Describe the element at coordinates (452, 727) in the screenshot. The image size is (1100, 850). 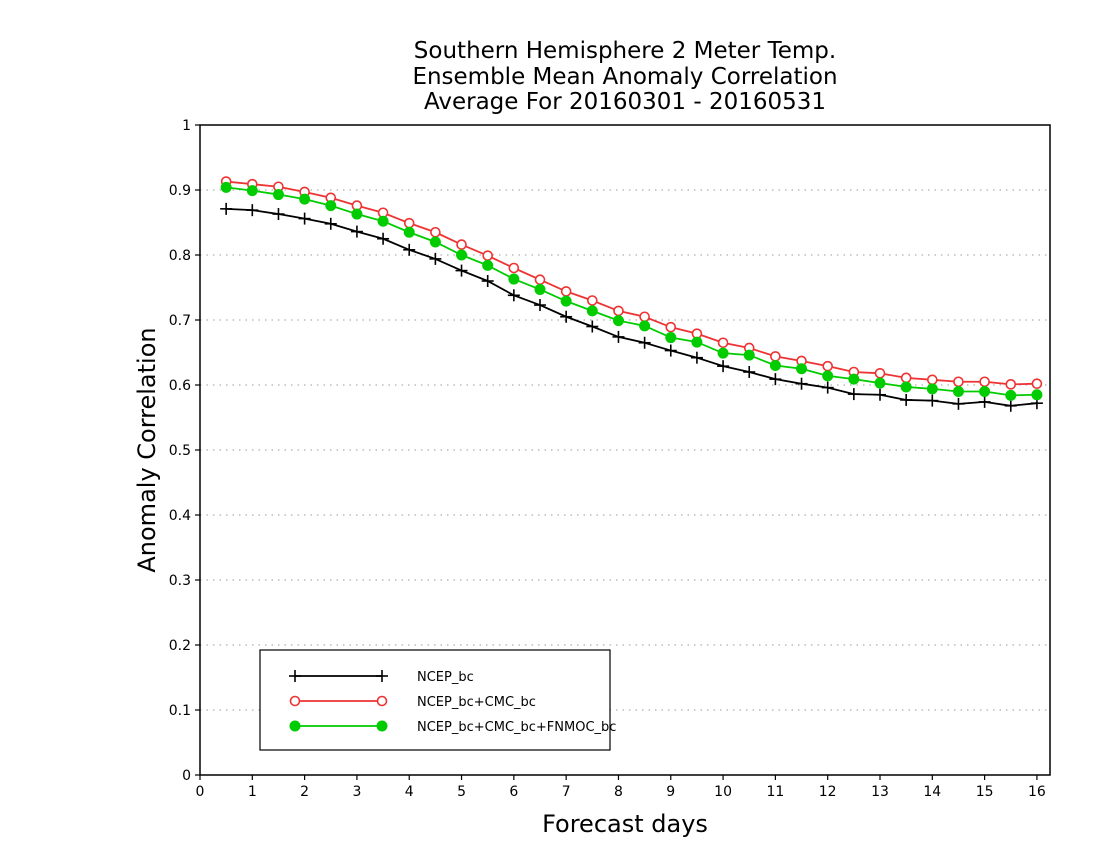
I see `legend-entry: NCEP_bc+CMC_bc+FNMOC_bc` at that location.